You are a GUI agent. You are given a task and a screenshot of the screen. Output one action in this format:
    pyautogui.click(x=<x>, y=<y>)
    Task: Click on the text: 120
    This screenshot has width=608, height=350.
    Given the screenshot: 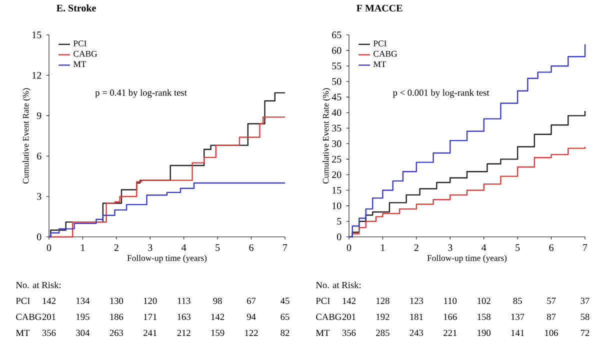 What is the action you would take?
    pyautogui.click(x=150, y=301)
    